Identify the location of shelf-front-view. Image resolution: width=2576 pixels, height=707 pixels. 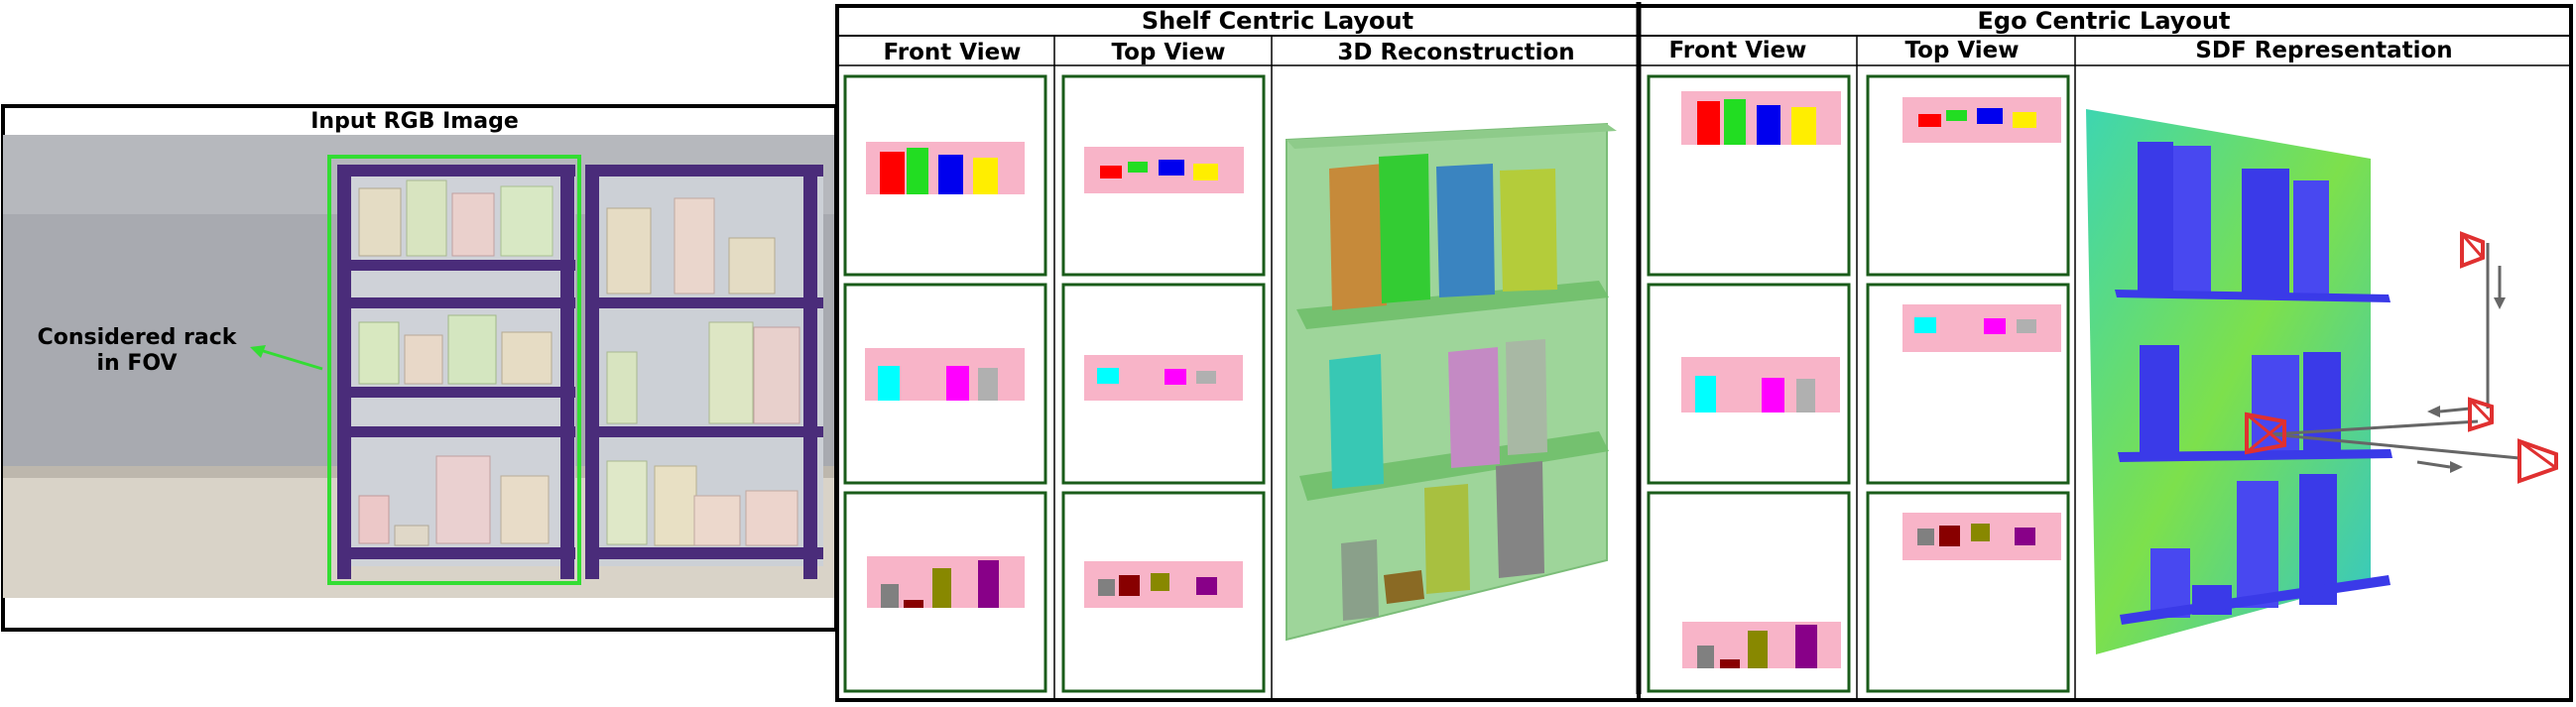
(945, 383).